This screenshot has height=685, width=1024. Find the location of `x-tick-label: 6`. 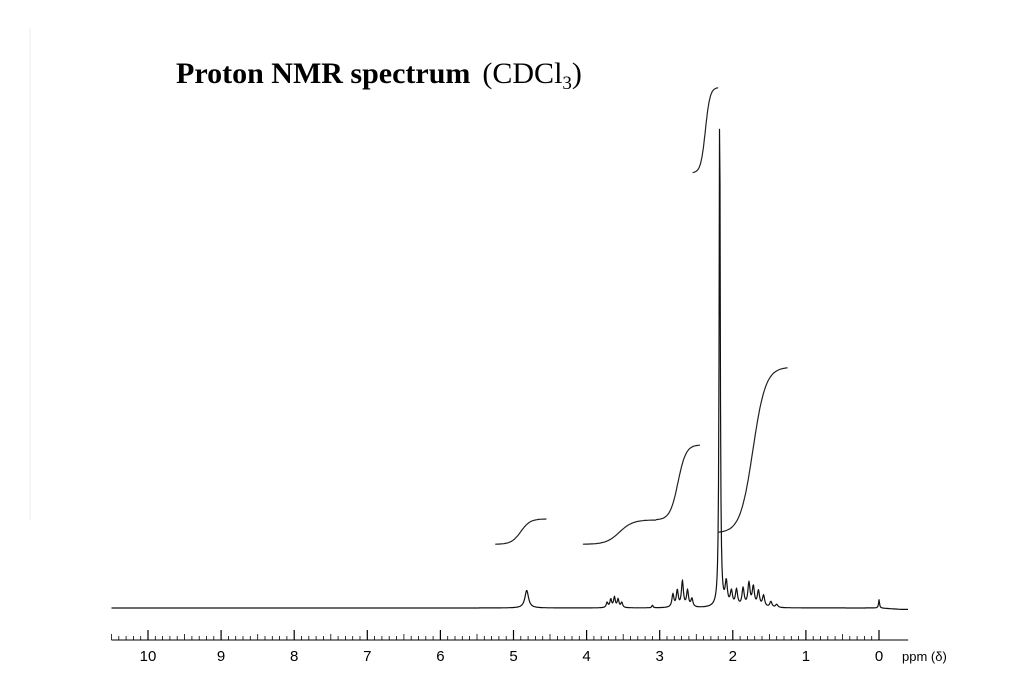

x-tick-label: 6 is located at coordinates (440, 656).